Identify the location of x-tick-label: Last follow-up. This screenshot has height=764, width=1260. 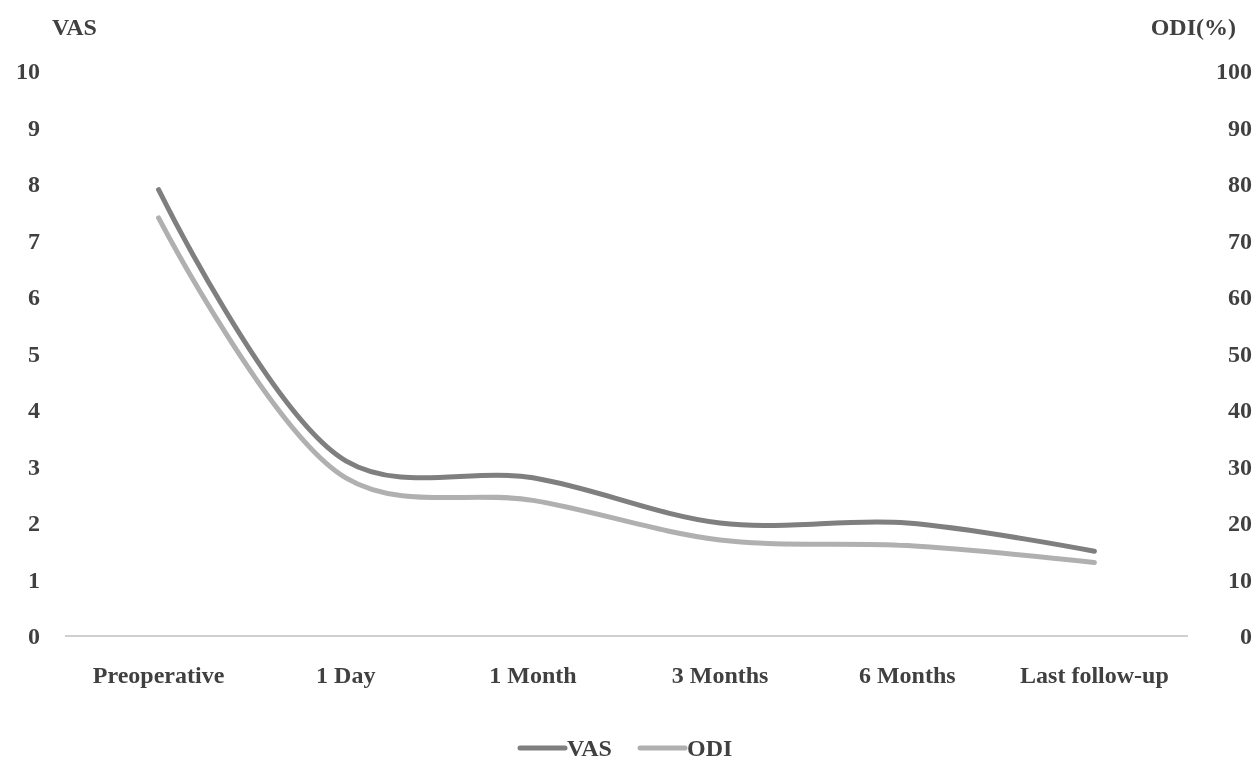
(1094, 675).